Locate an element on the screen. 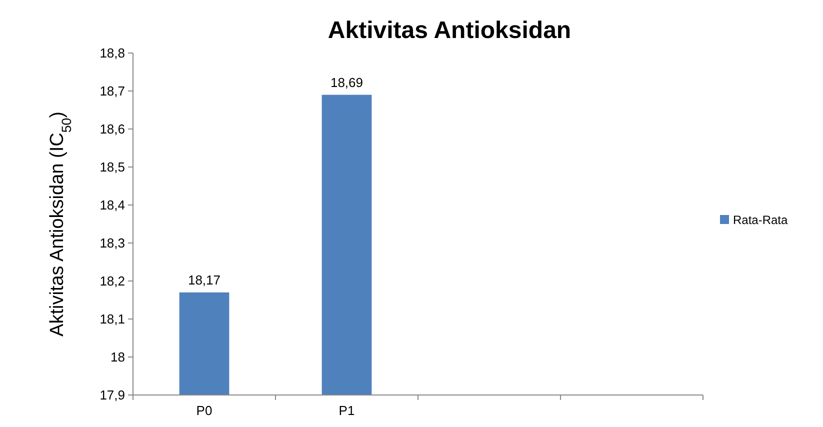 This screenshot has height=427, width=823. data-label: 18,69 is located at coordinates (347, 82).